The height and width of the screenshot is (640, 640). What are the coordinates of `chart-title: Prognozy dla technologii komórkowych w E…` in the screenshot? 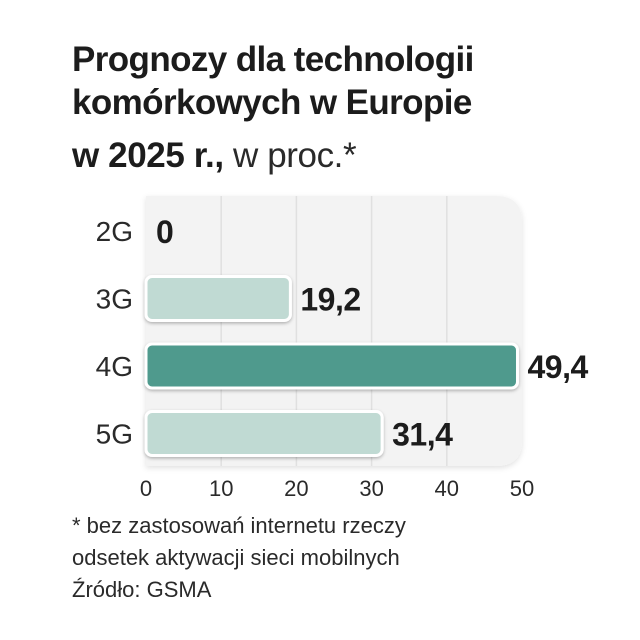 It's located at (273, 81).